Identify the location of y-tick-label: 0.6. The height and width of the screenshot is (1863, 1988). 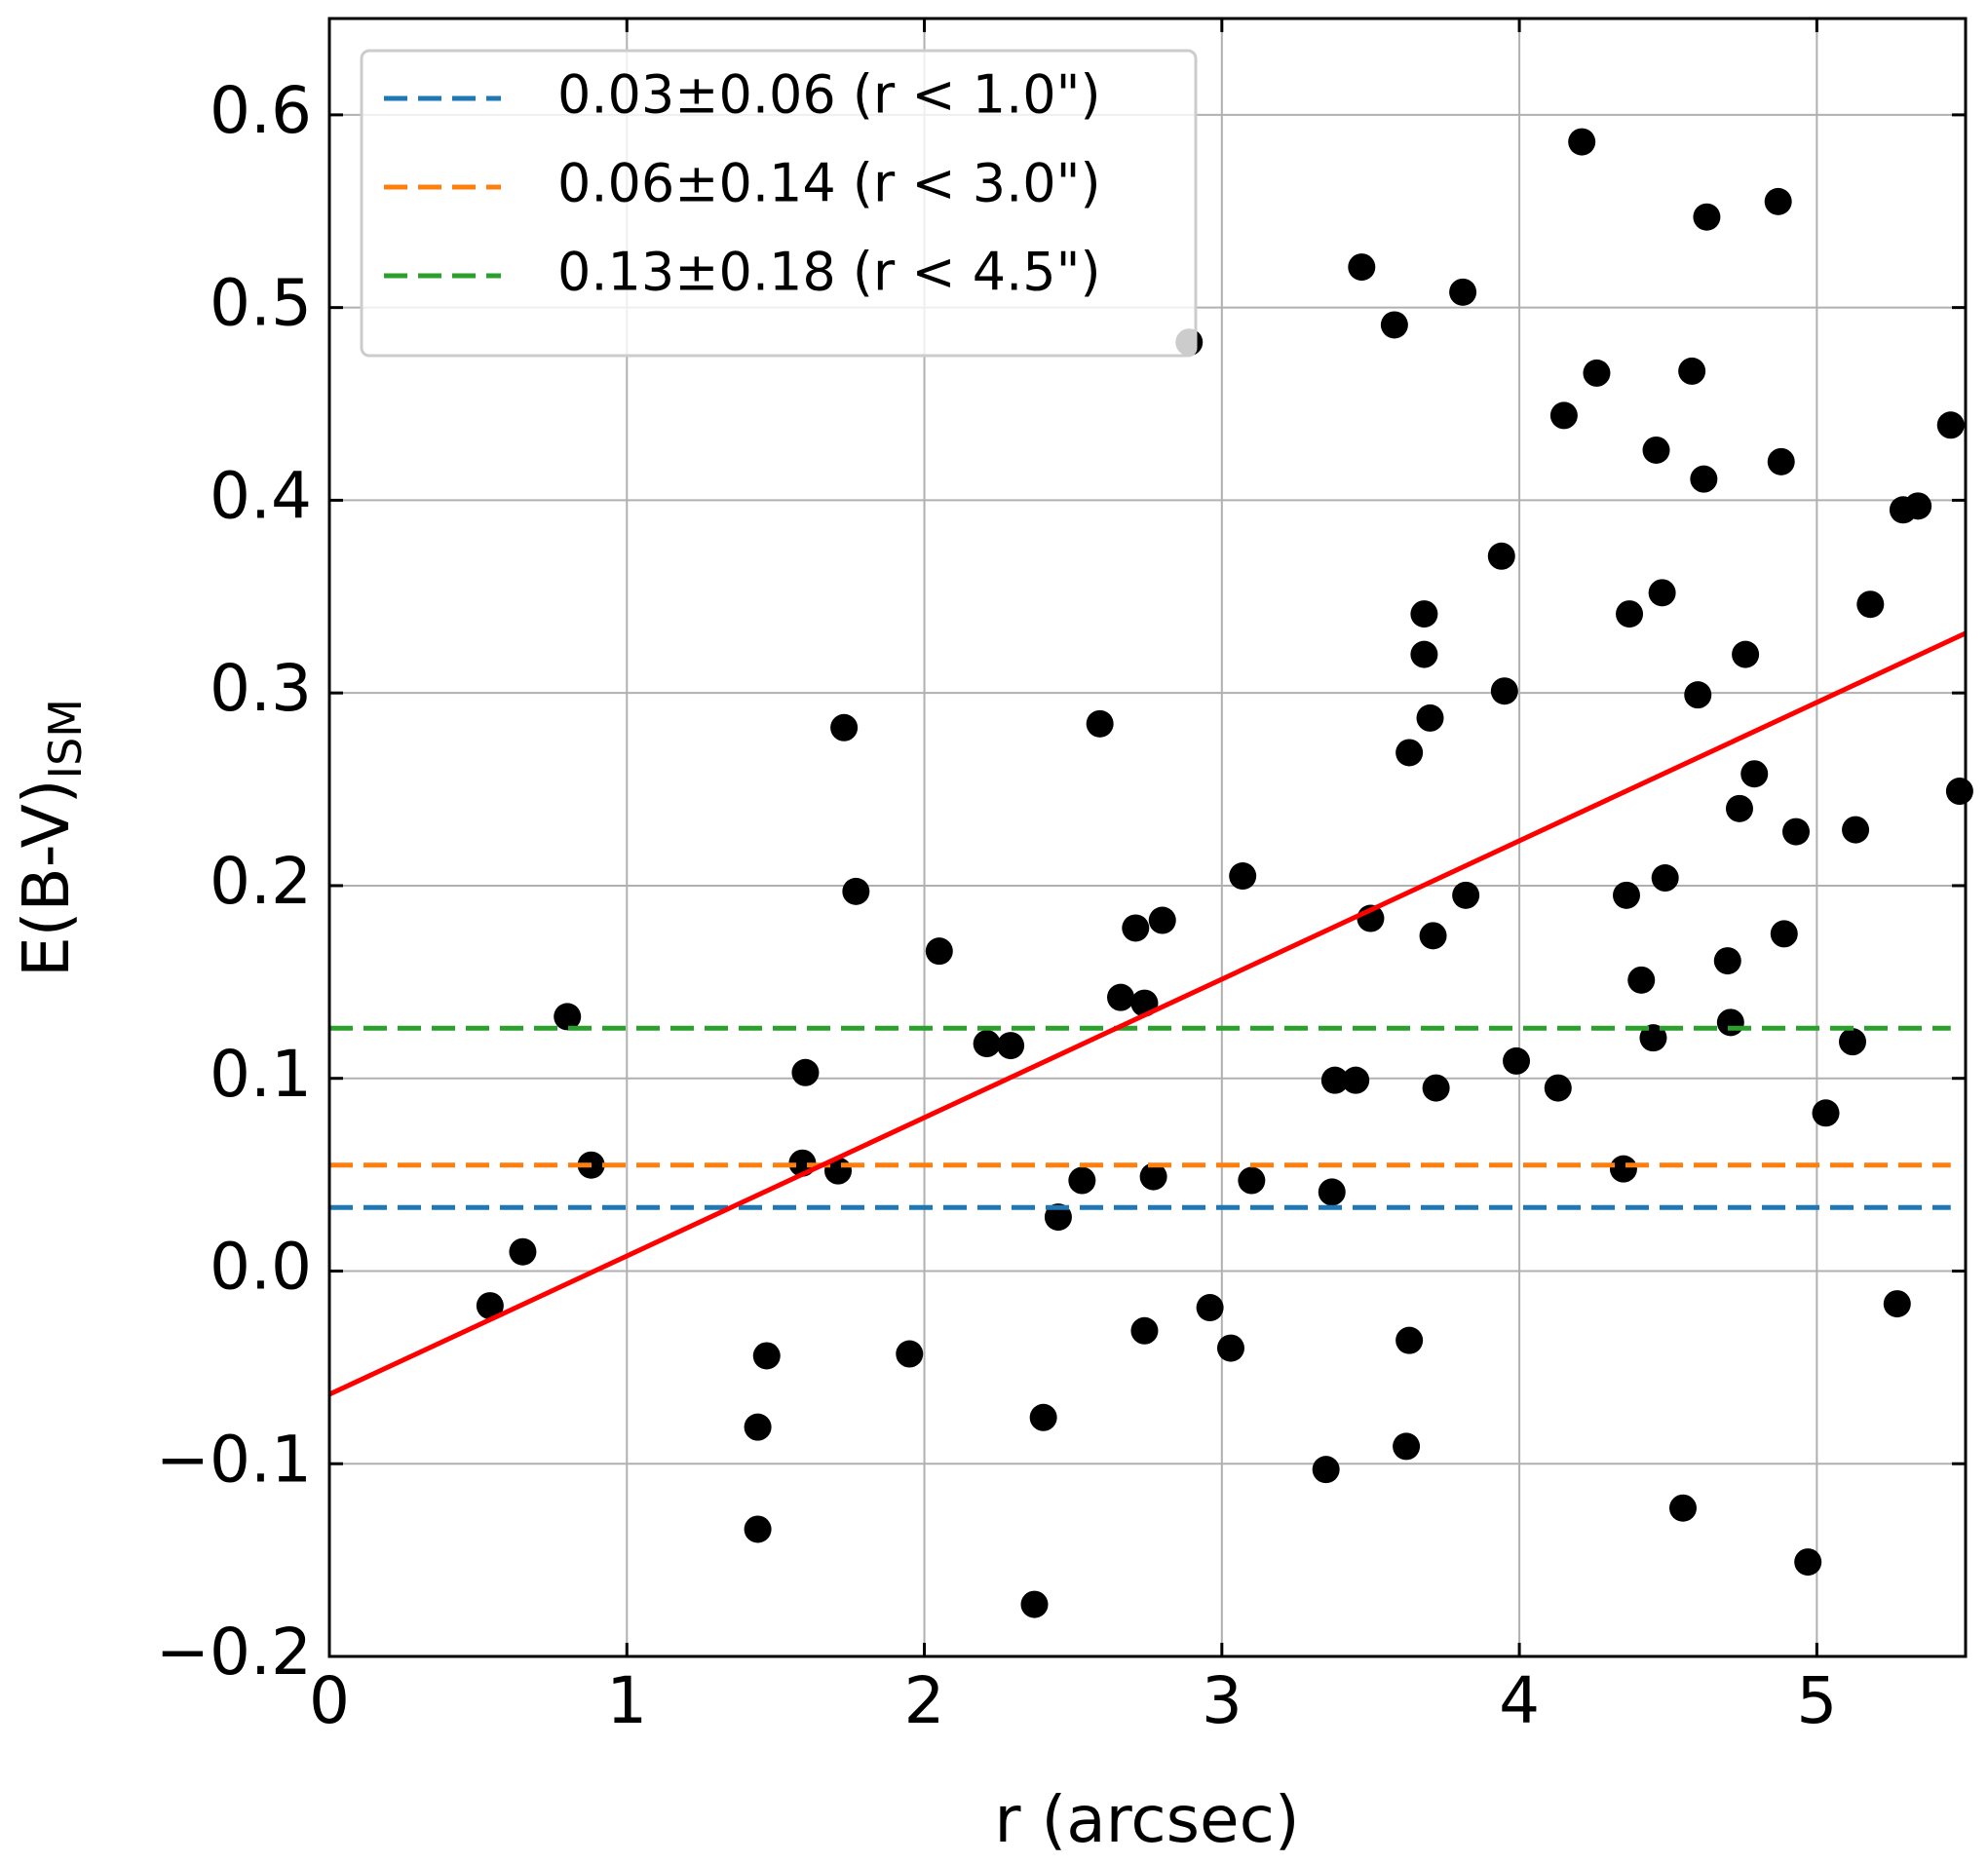
(261, 110).